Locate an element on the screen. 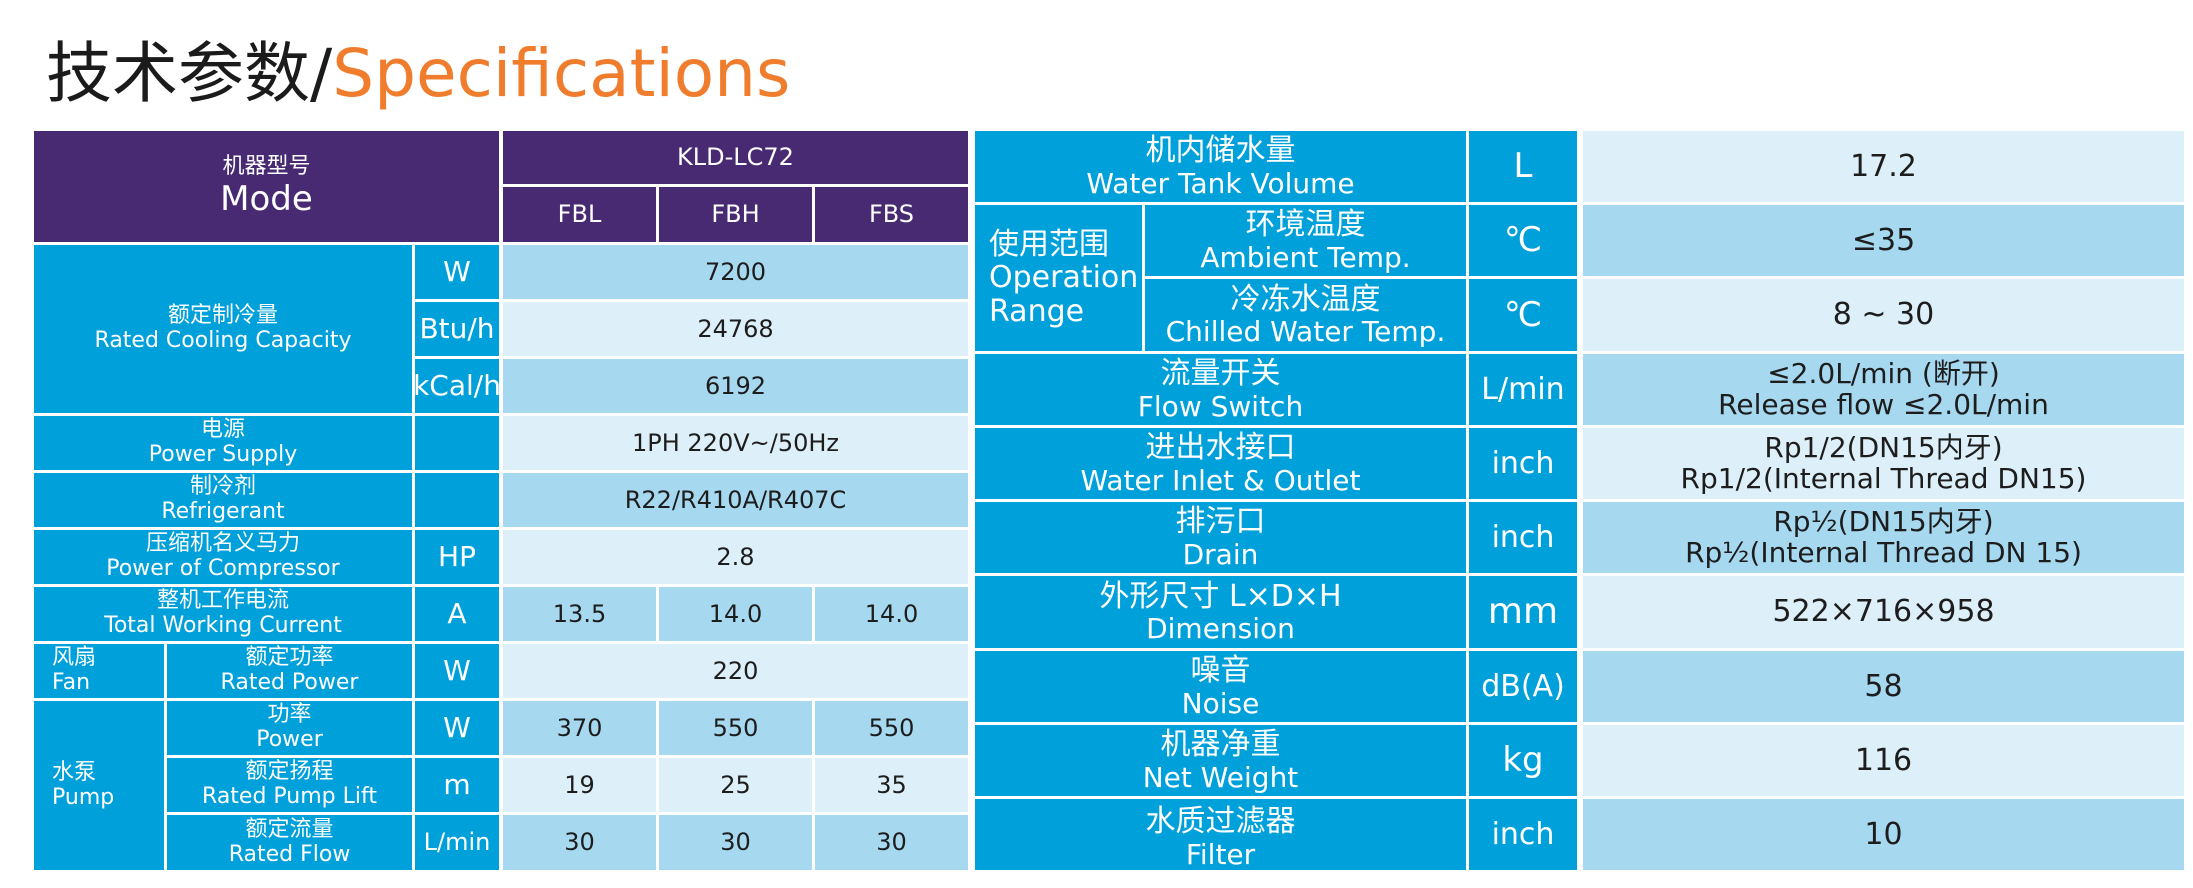 The width and height of the screenshot is (2193, 888). page-title: 技术参数/Specifications is located at coordinates (418, 74).